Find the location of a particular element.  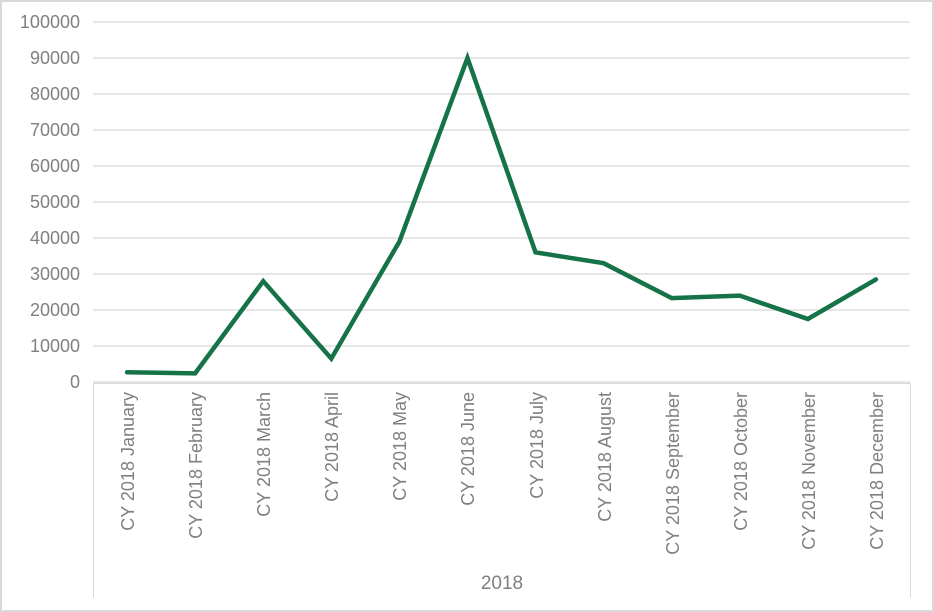

x-tick-label: CY 2018 February is located at coordinates (196, 465).